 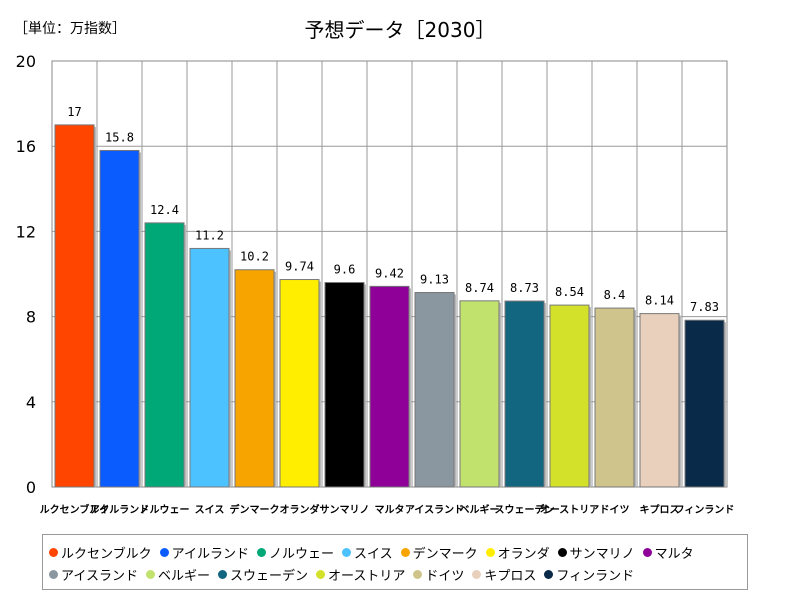 What do you see at coordinates (299, 267) in the screenshot?
I see `value-label: 9.74` at bounding box center [299, 267].